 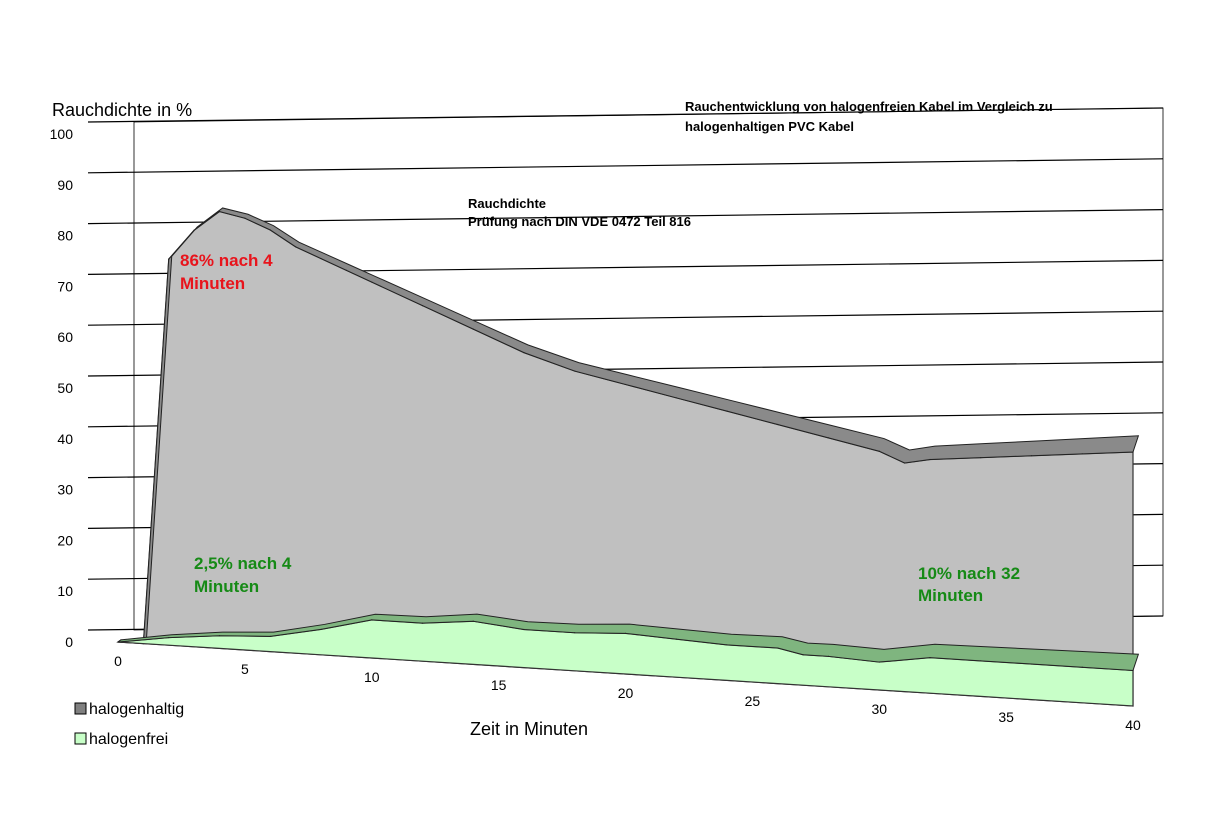 What do you see at coordinates (65, 490) in the screenshot?
I see `y-tick-label: 30` at bounding box center [65, 490].